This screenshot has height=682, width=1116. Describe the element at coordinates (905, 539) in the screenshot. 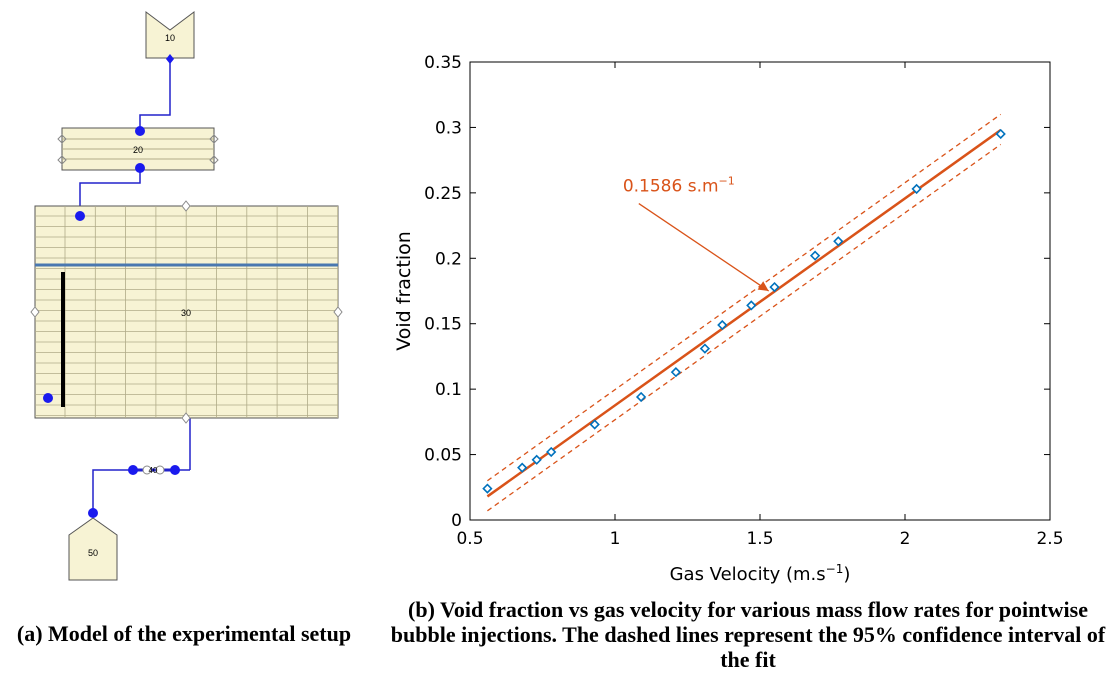

I see `x-tick-label: 2` at that location.